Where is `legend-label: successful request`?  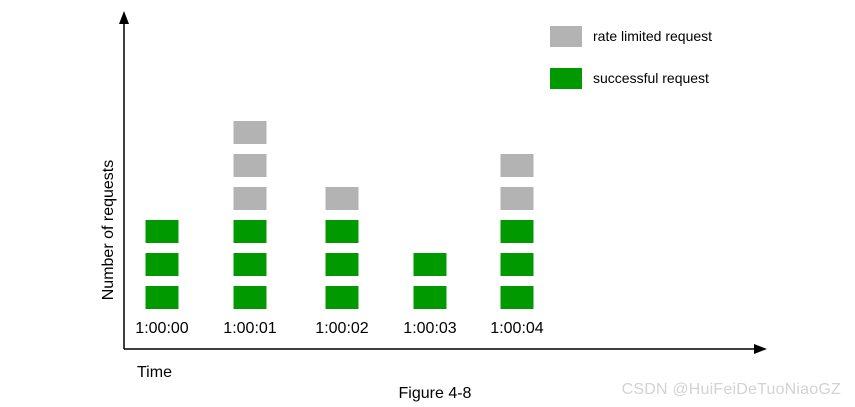 legend-label: successful request is located at coordinates (651, 78).